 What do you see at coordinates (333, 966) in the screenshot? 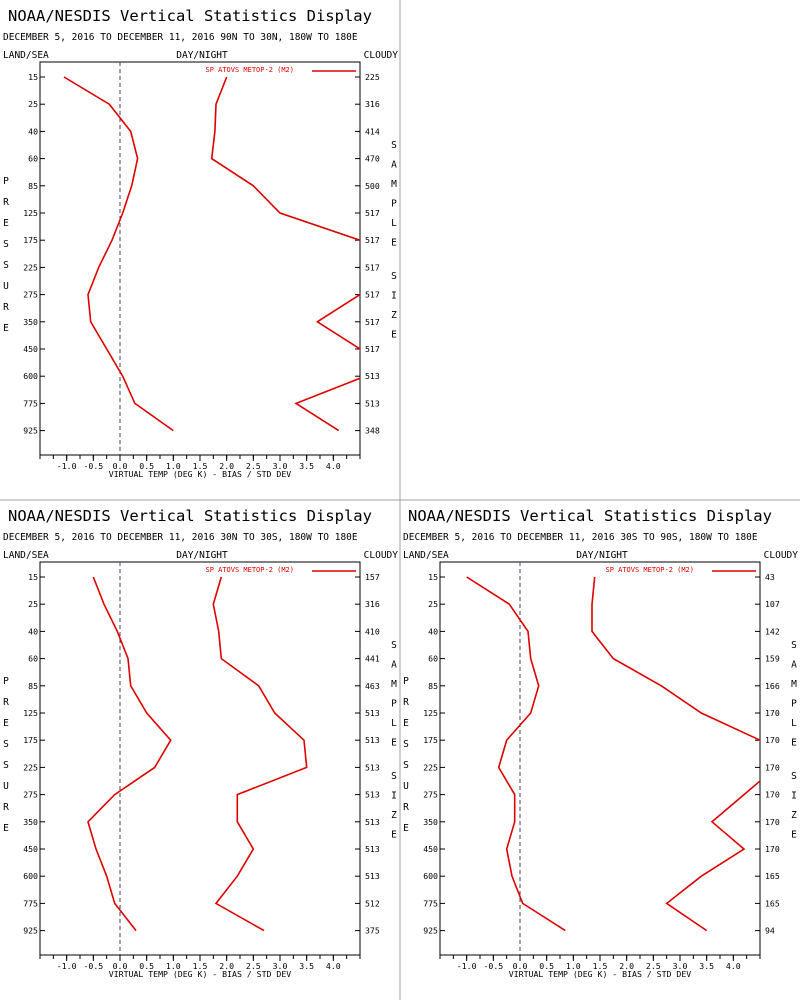
I see `x-tick-label: 4.0` at bounding box center [333, 966].